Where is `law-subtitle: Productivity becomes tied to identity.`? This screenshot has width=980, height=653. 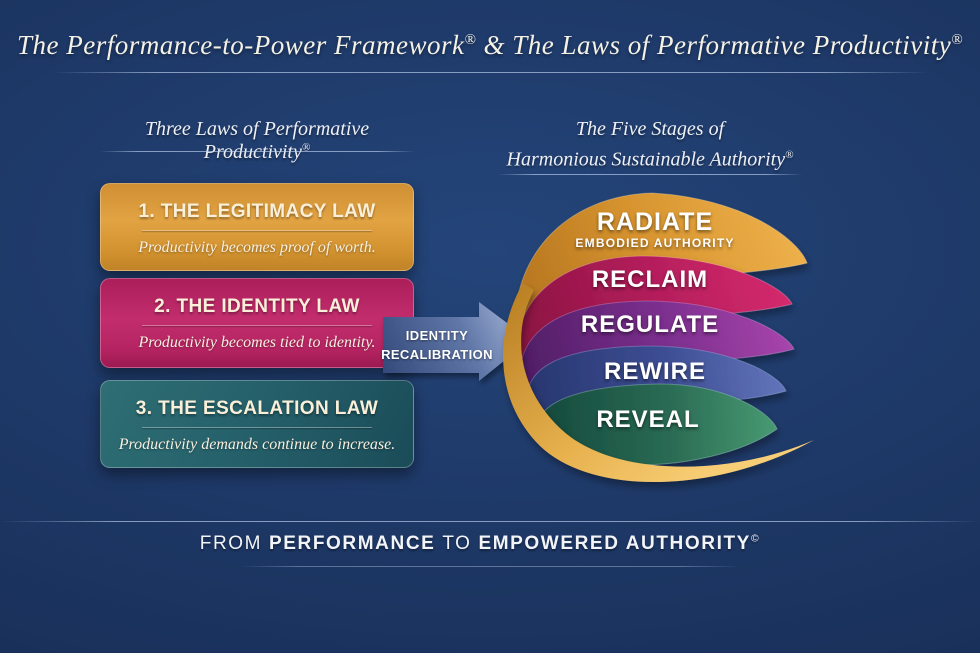 law-subtitle: Productivity becomes tied to identity. is located at coordinates (257, 342).